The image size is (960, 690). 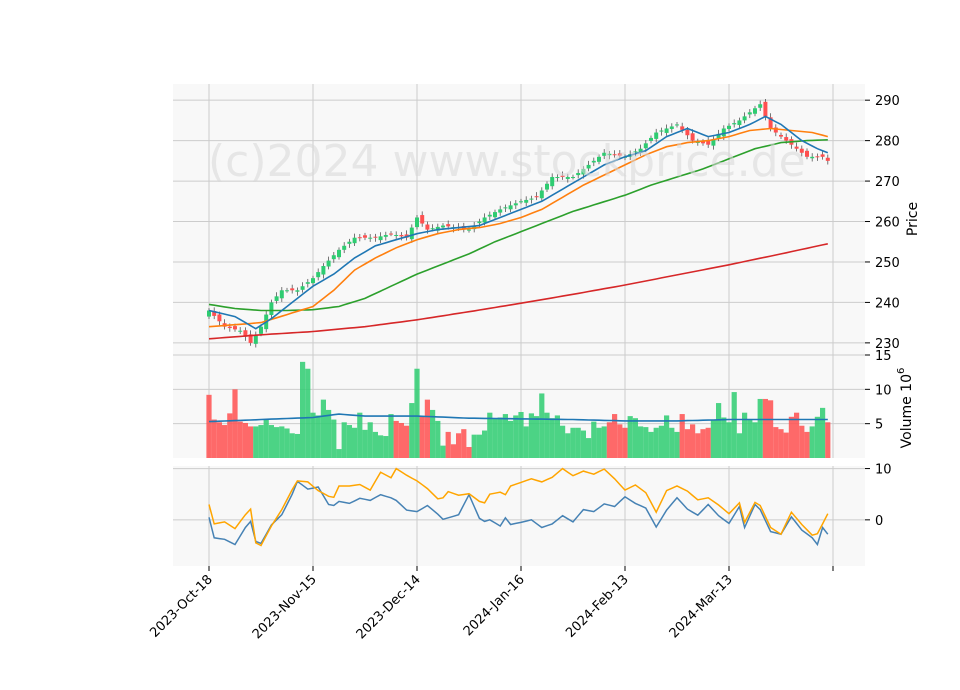 I want to click on panel-background, so click(x=519, y=516).